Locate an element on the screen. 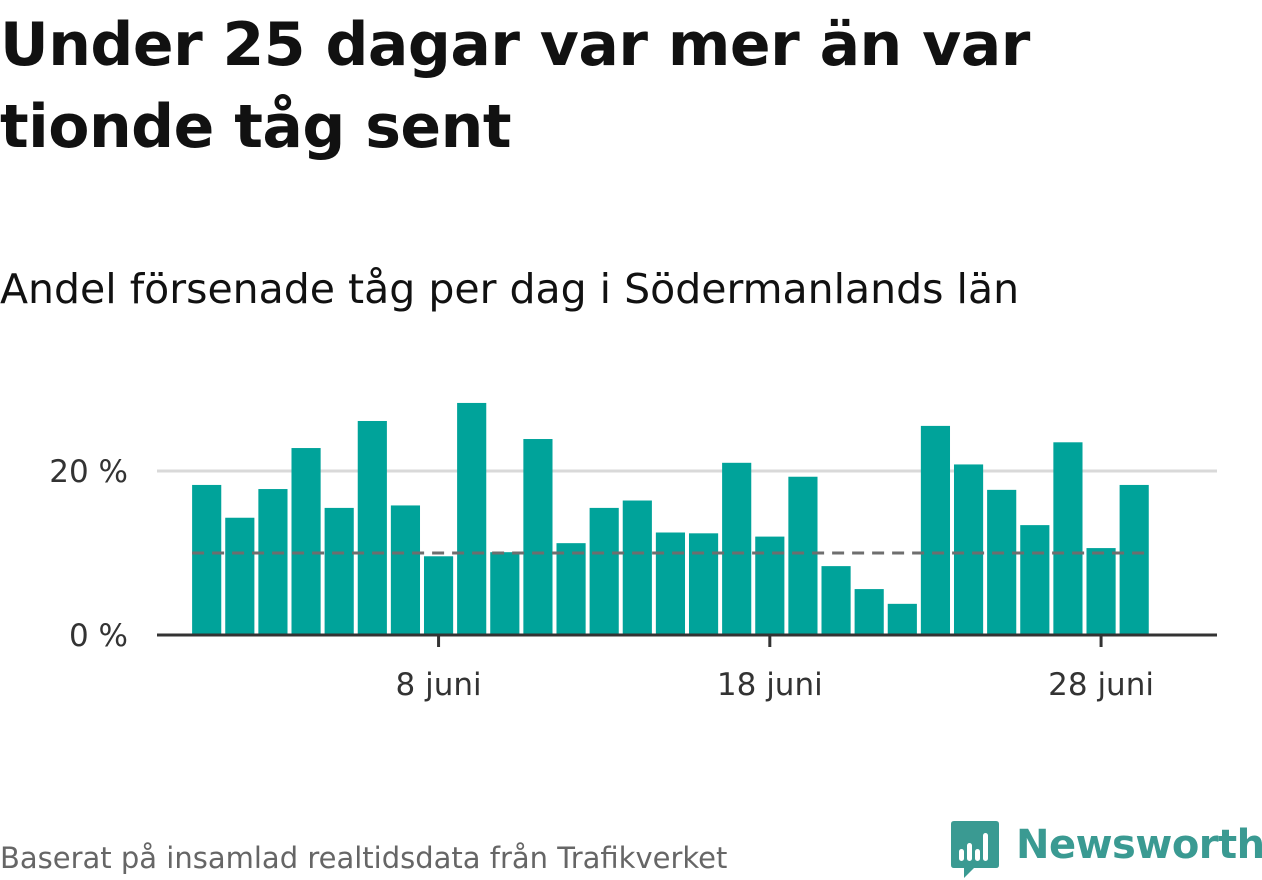 This screenshot has height=880, width=1262. x-tick-labels: 8 juni 18 juni 28 juni is located at coordinates (775, 685).